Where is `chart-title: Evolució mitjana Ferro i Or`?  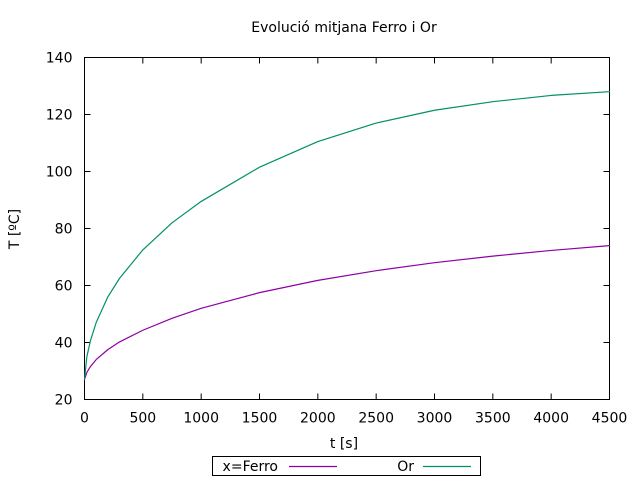 chart-title: Evolució mitjana Ferro i Or is located at coordinates (344, 28).